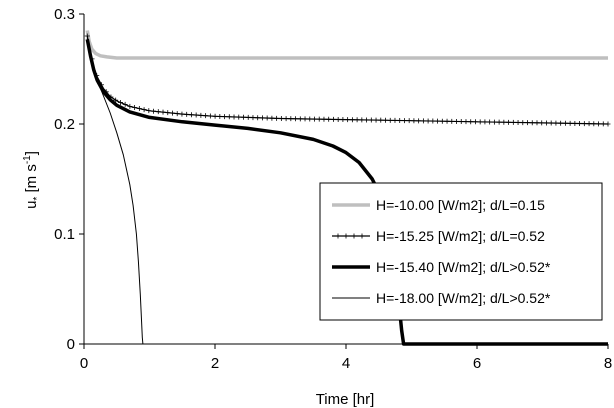 This screenshot has width=614, height=408. Describe the element at coordinates (463, 267) in the screenshot. I see `legend-label: H=-15.40 [W/m2]; d/L>0.52*` at that location.